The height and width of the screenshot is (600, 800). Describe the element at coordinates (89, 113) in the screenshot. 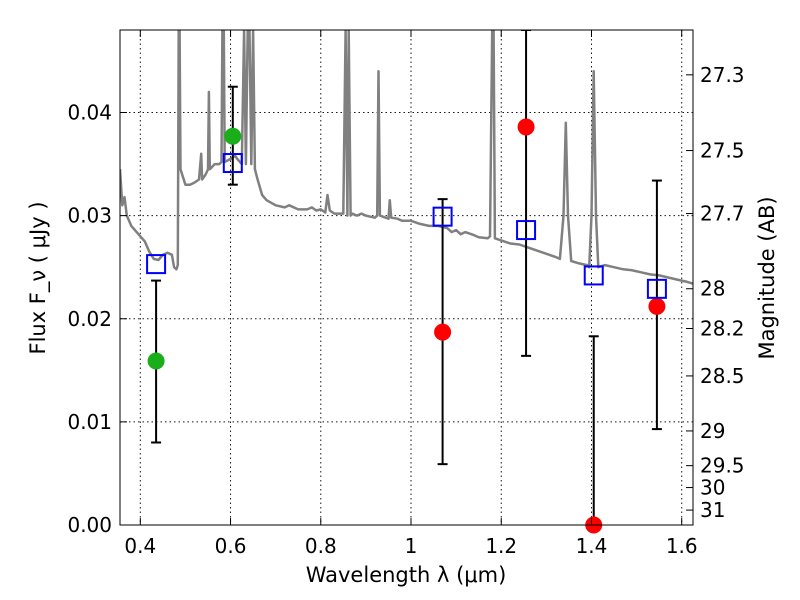

I see `y-tick-label: 0.04` at that location.